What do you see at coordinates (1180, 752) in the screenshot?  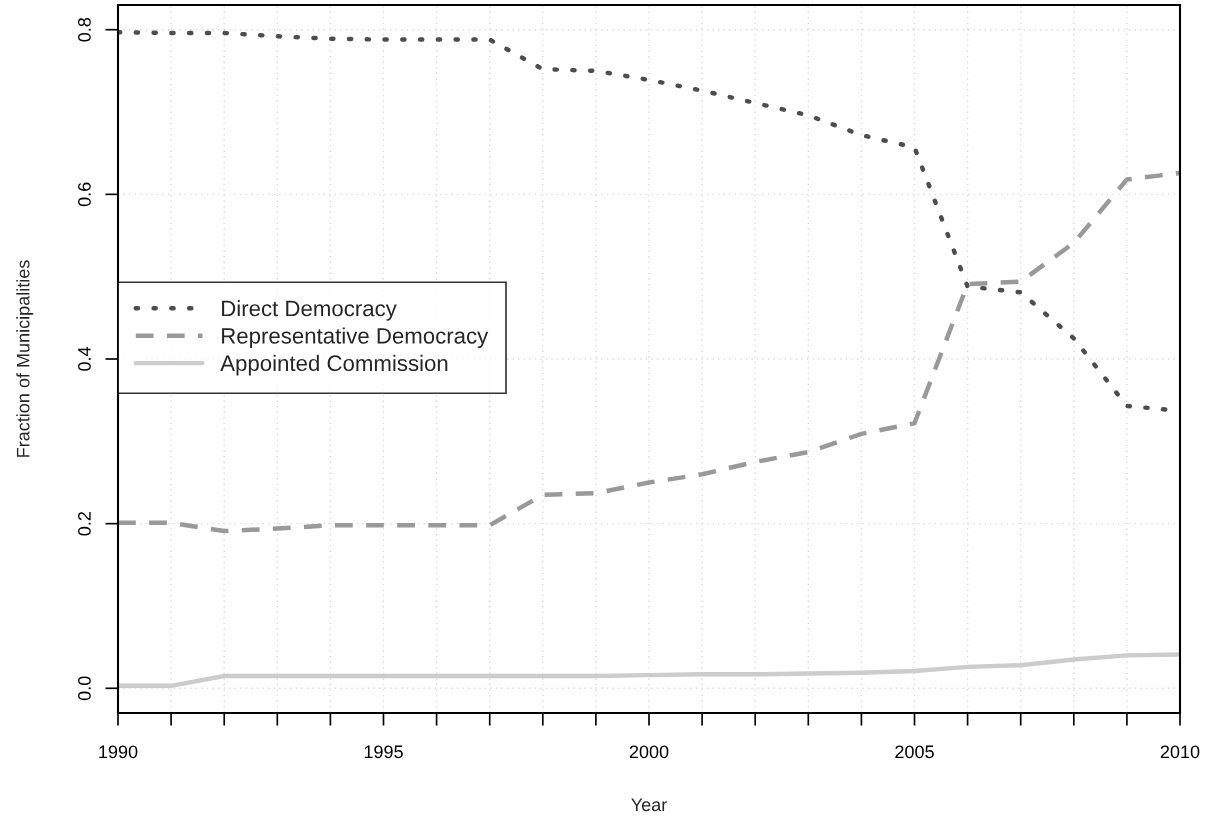 I see `x-tick-label: 2010` at bounding box center [1180, 752].